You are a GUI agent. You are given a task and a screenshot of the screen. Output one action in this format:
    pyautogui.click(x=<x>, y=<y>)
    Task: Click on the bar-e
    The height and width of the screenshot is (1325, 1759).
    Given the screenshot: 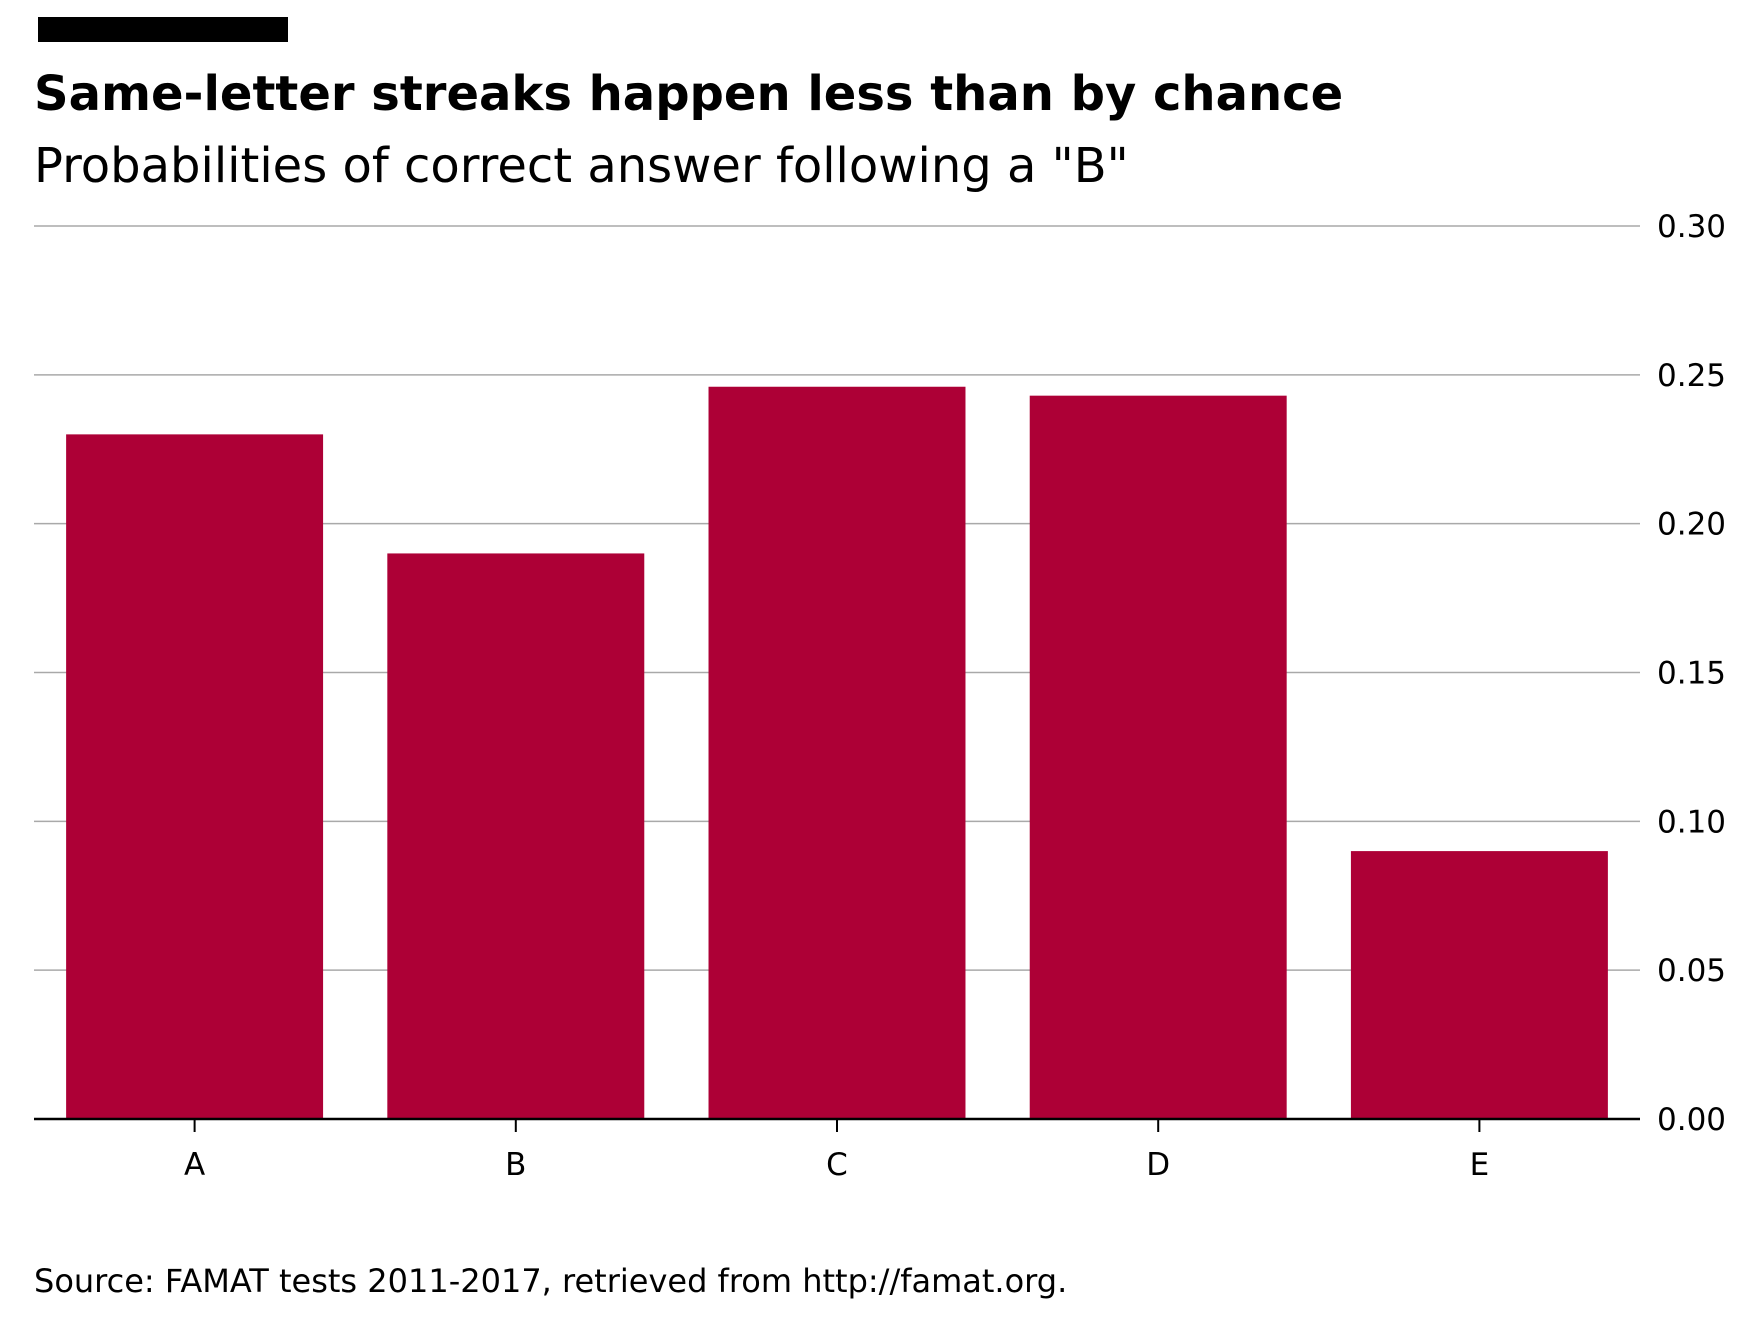 What is the action you would take?
    pyautogui.click(x=1479, y=985)
    